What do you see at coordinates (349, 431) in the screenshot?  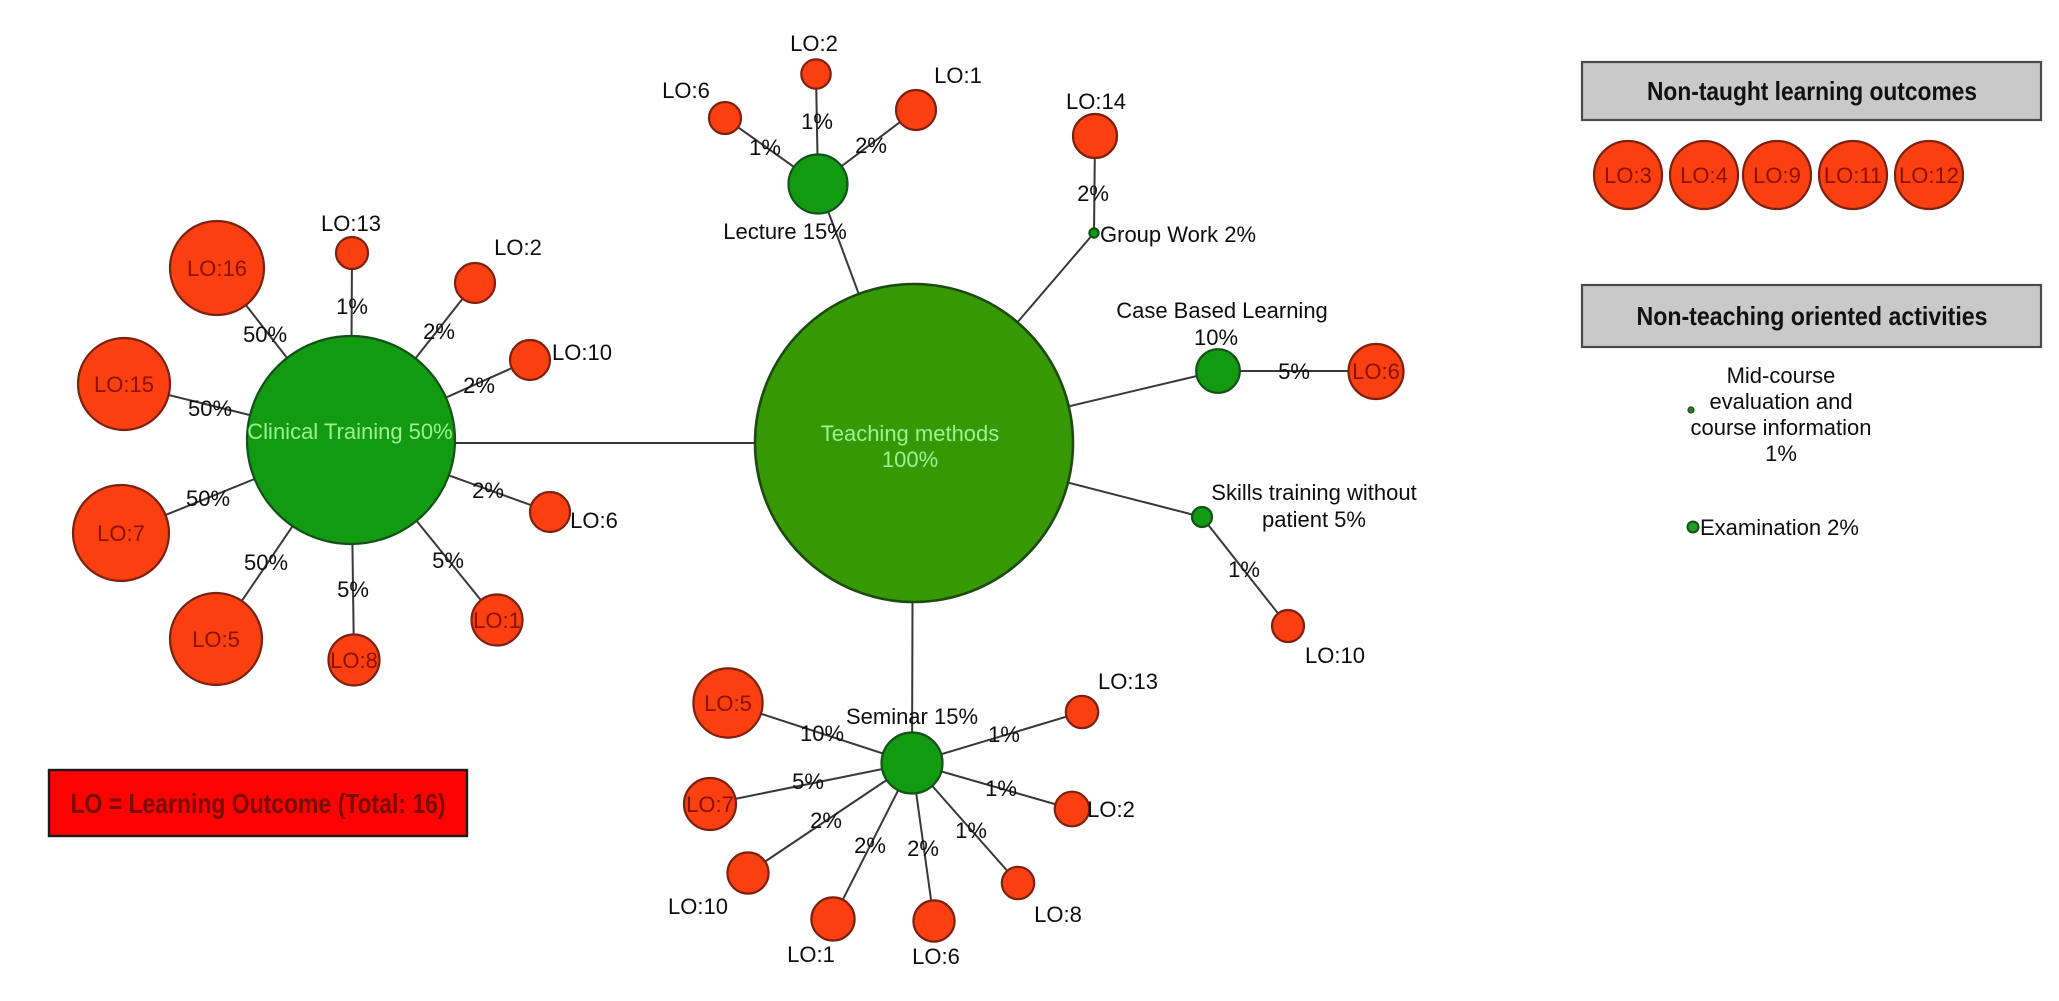 I see `svg-text: Clinical Training 50%` at bounding box center [349, 431].